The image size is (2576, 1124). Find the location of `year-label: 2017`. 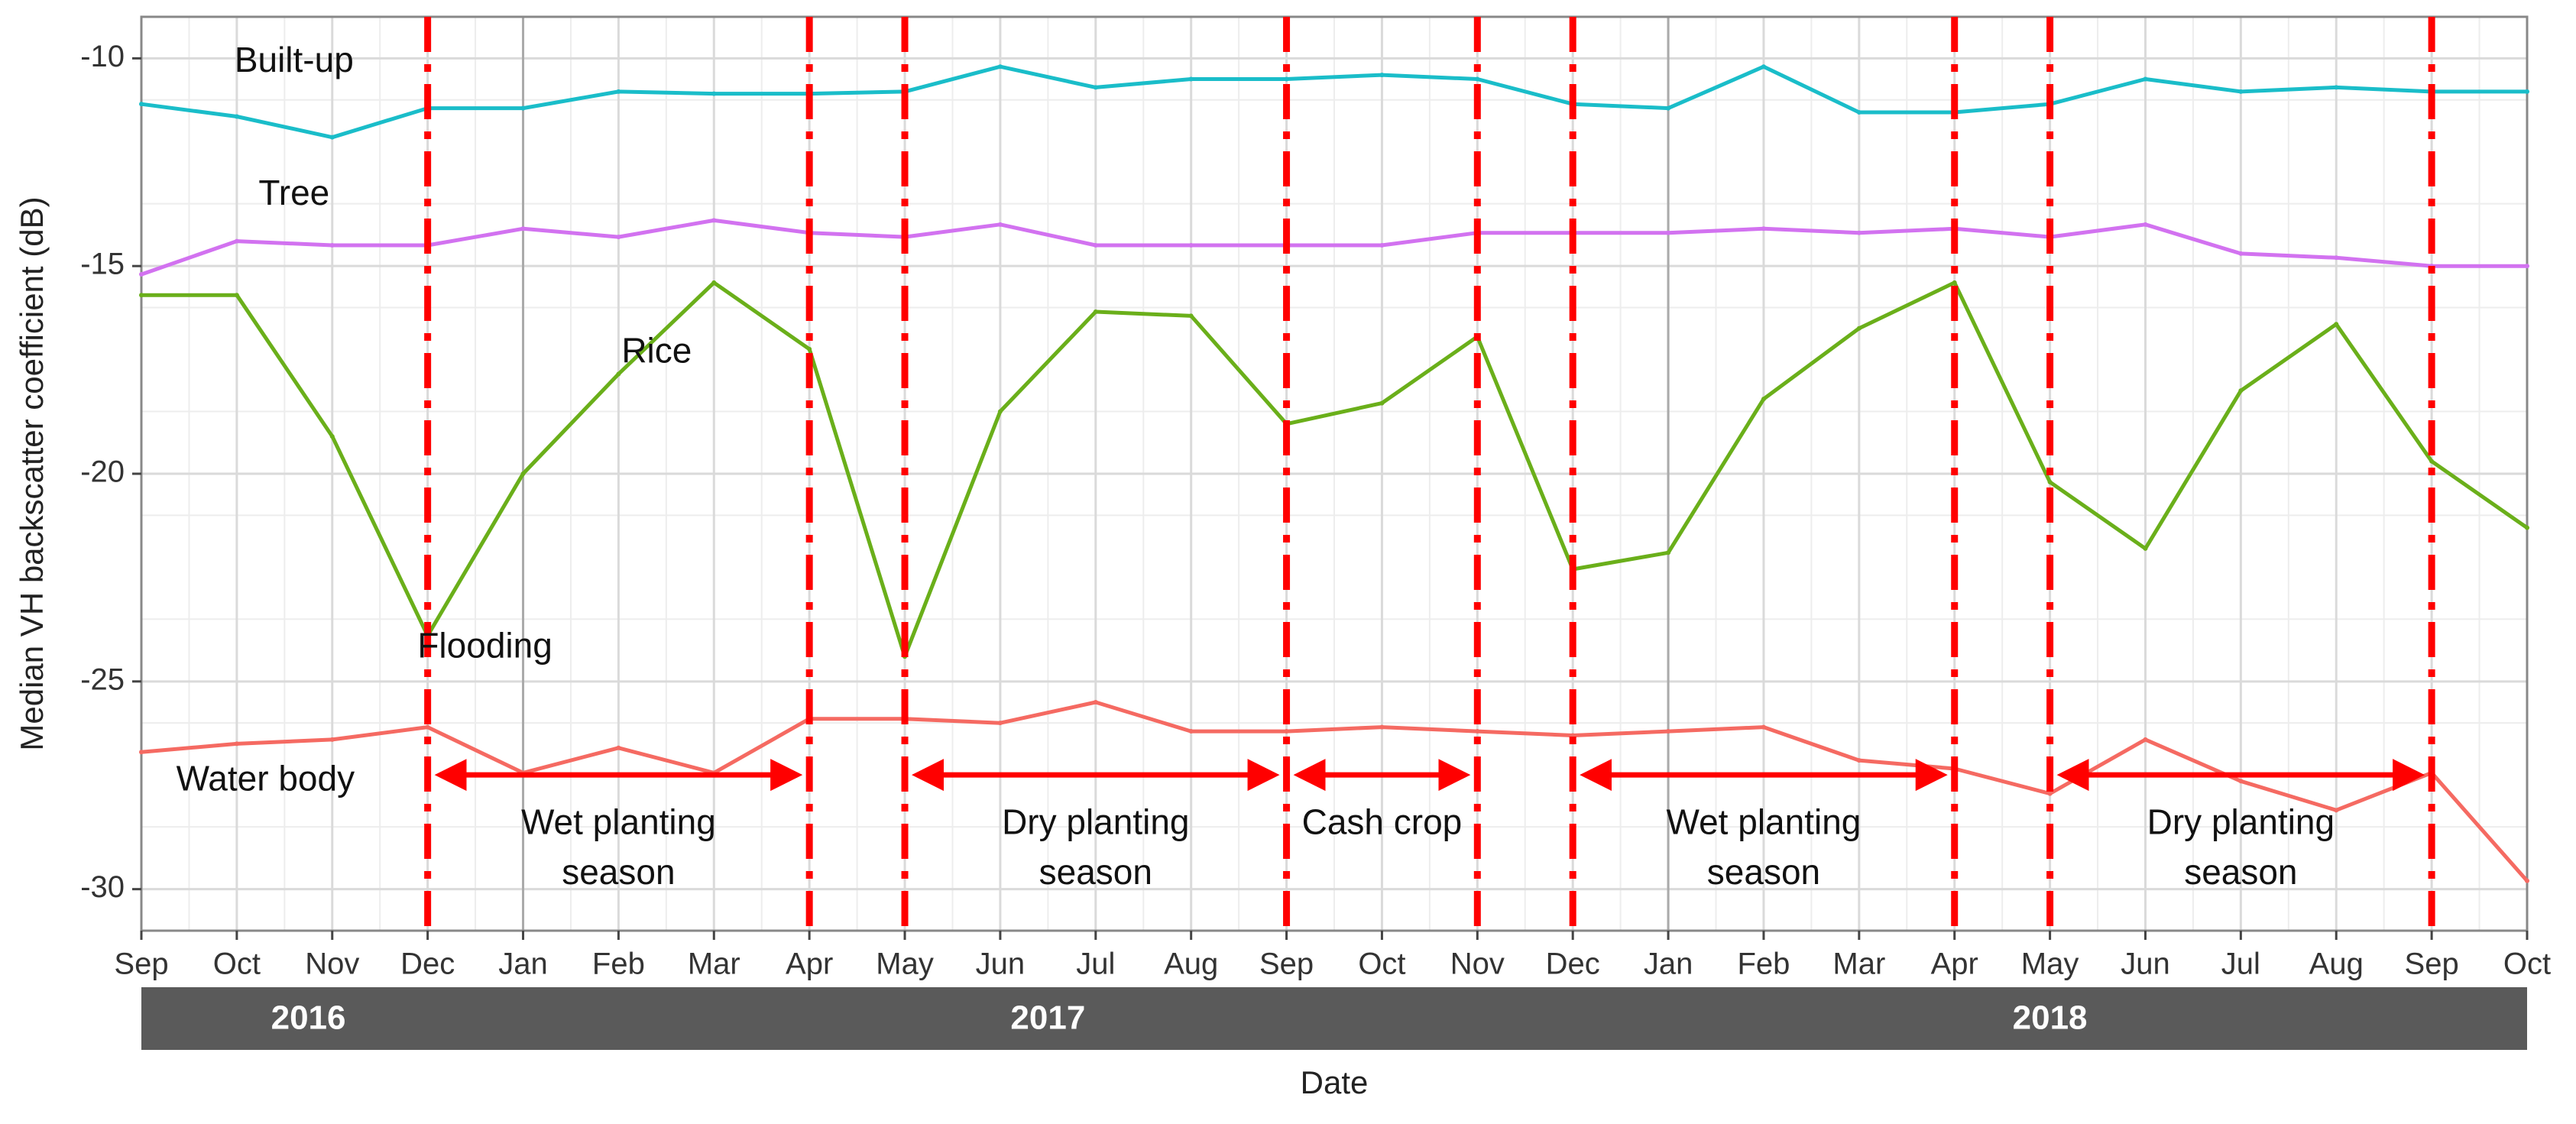

year-label: 2017 is located at coordinates (1047, 1018).